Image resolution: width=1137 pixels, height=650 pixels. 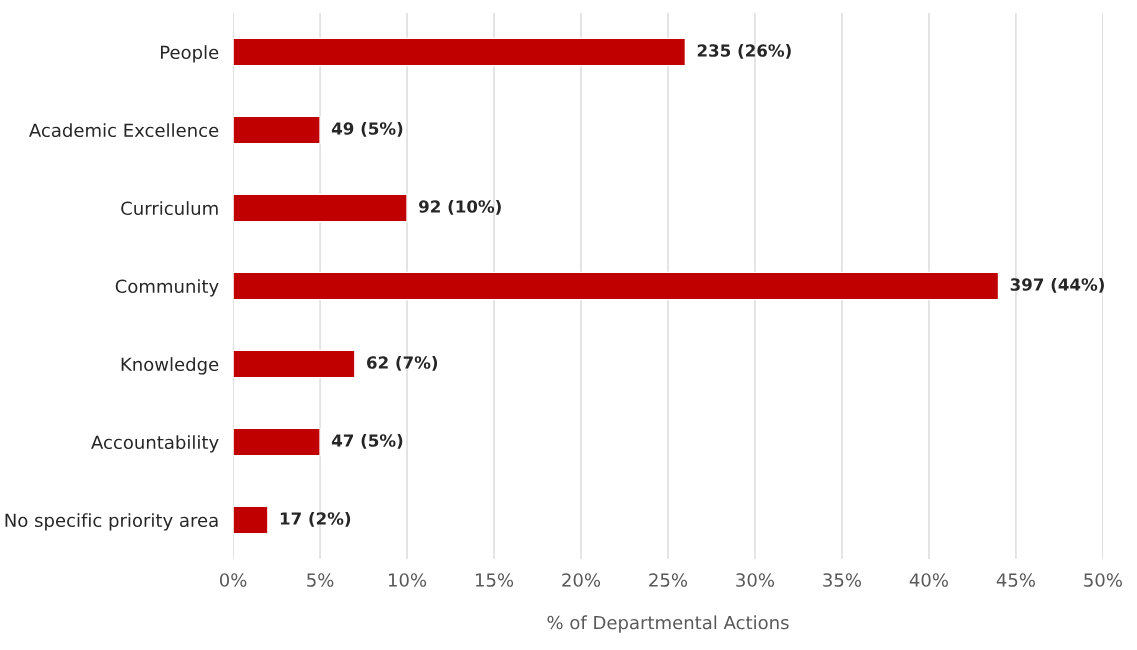 What do you see at coordinates (494, 580) in the screenshot?
I see `x-tick-label: 15%` at bounding box center [494, 580].